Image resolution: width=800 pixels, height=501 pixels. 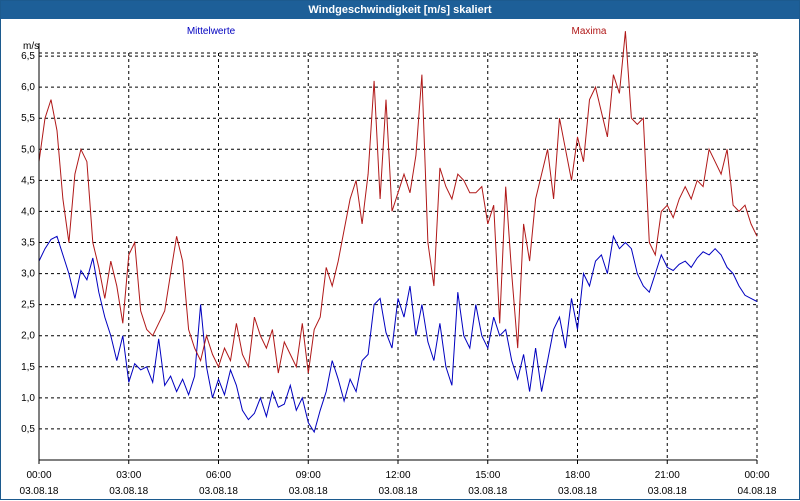 I want to click on y-tick-label: 5,0, so click(x=28, y=149).